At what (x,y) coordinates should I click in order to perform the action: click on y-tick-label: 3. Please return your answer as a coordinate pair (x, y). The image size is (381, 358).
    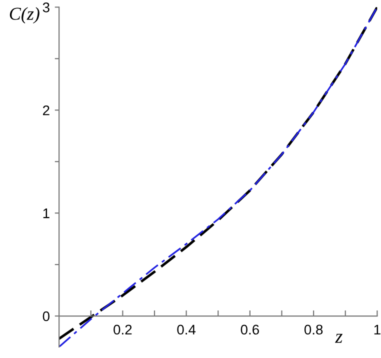
    Looking at the image, I should click on (46, 7).